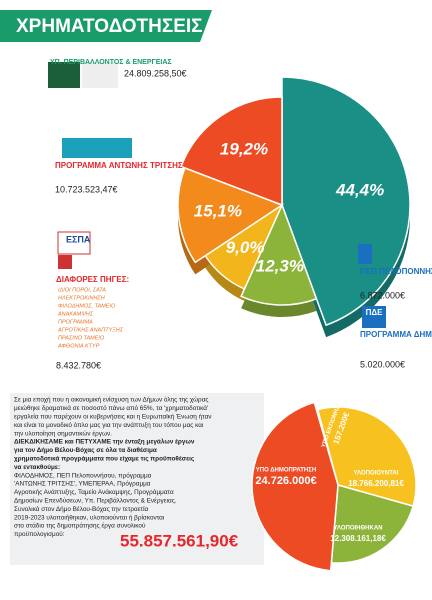 Image resolution: width=432 pixels, height=600 pixels. I want to click on paragraph-line: προϋπολογισμού:, so click(39, 534).